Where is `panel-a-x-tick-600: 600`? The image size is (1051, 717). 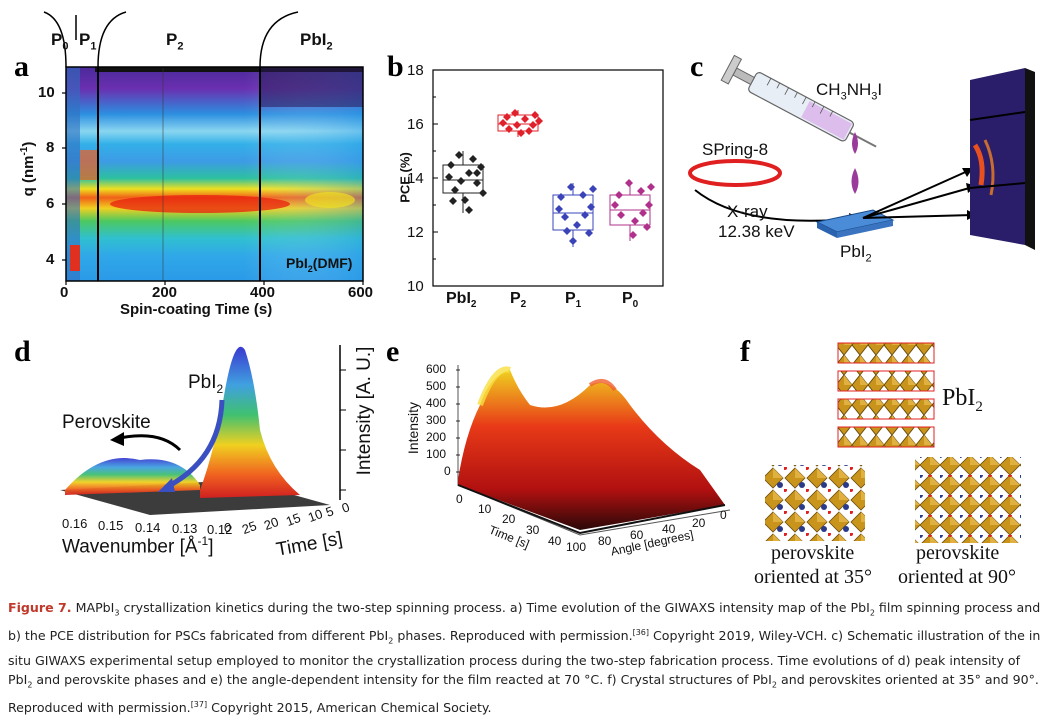 panel-a-x-tick-600: 600 is located at coordinates (361, 292).